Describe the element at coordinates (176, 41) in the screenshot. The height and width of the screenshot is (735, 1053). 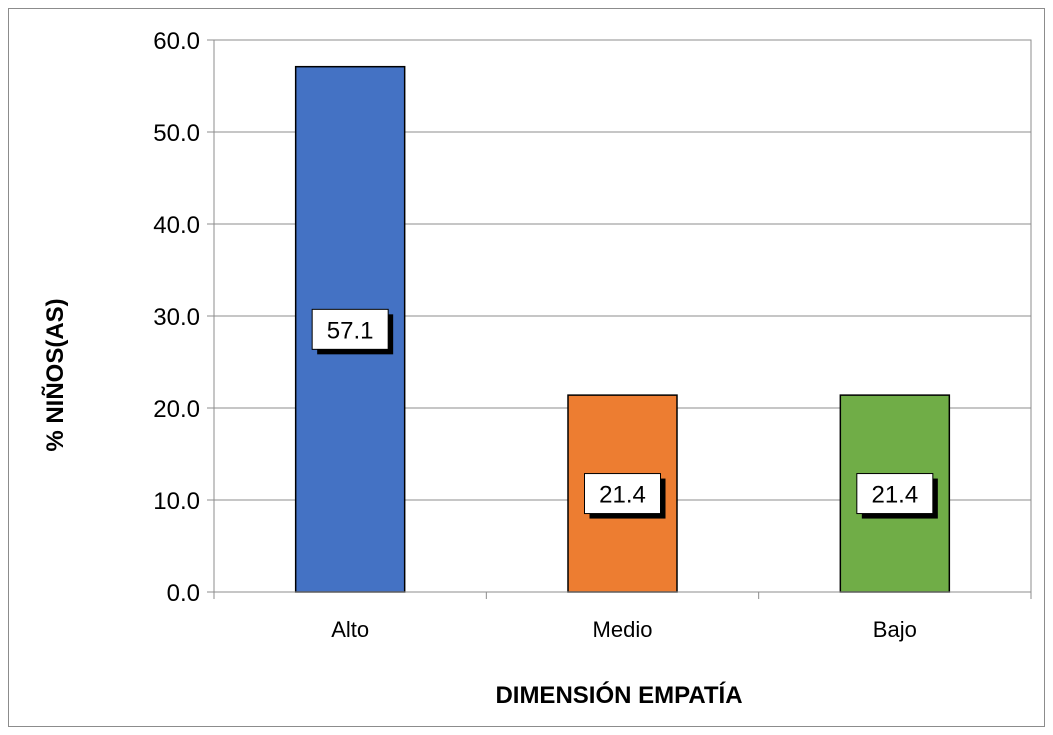
I see `y-tick-label: 60.0` at that location.